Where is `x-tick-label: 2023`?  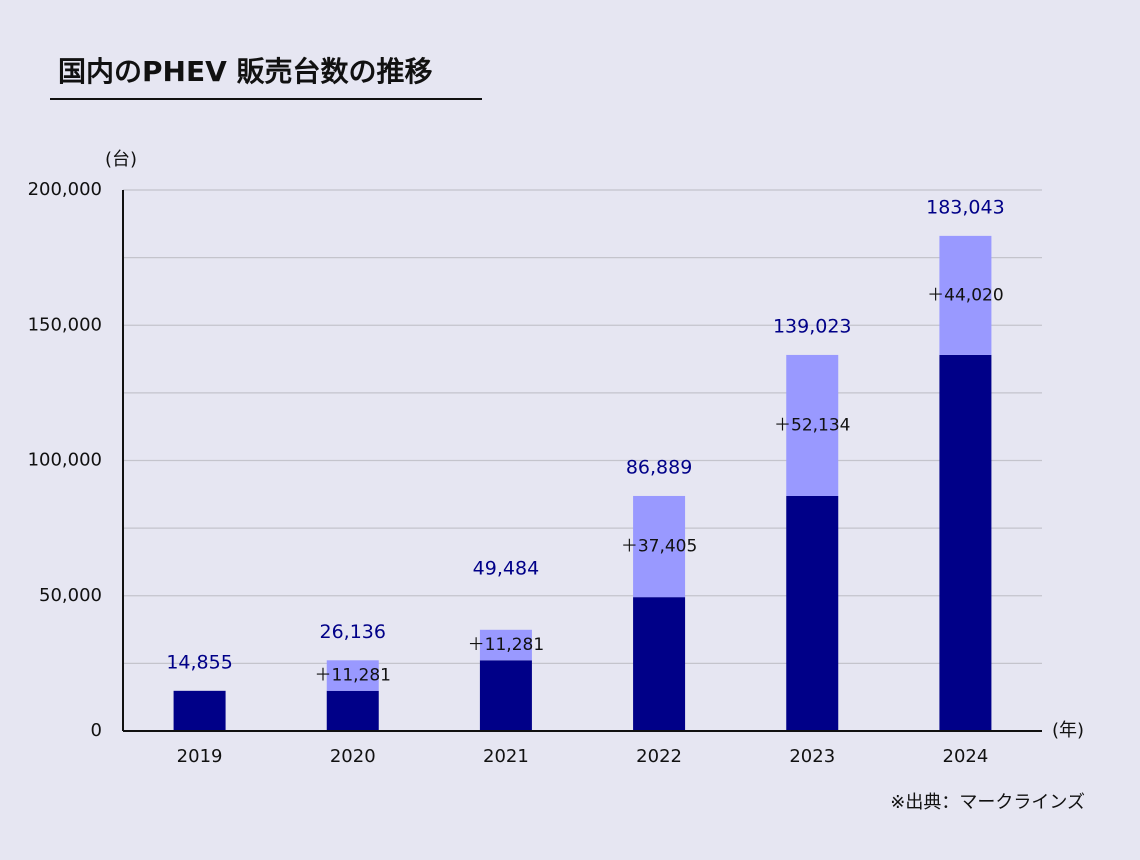
x-tick-label: 2023 is located at coordinates (812, 756).